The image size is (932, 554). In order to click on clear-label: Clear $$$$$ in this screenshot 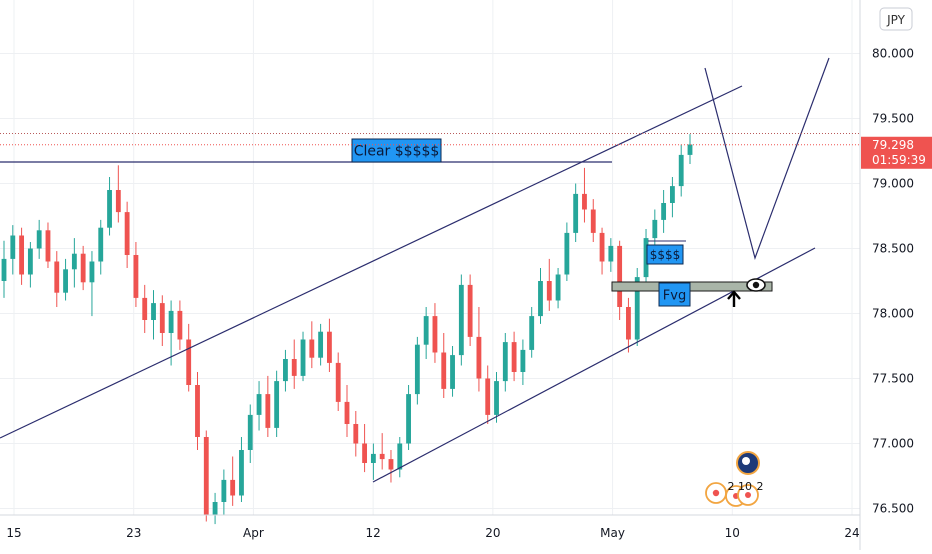, I will do `click(396, 150)`.